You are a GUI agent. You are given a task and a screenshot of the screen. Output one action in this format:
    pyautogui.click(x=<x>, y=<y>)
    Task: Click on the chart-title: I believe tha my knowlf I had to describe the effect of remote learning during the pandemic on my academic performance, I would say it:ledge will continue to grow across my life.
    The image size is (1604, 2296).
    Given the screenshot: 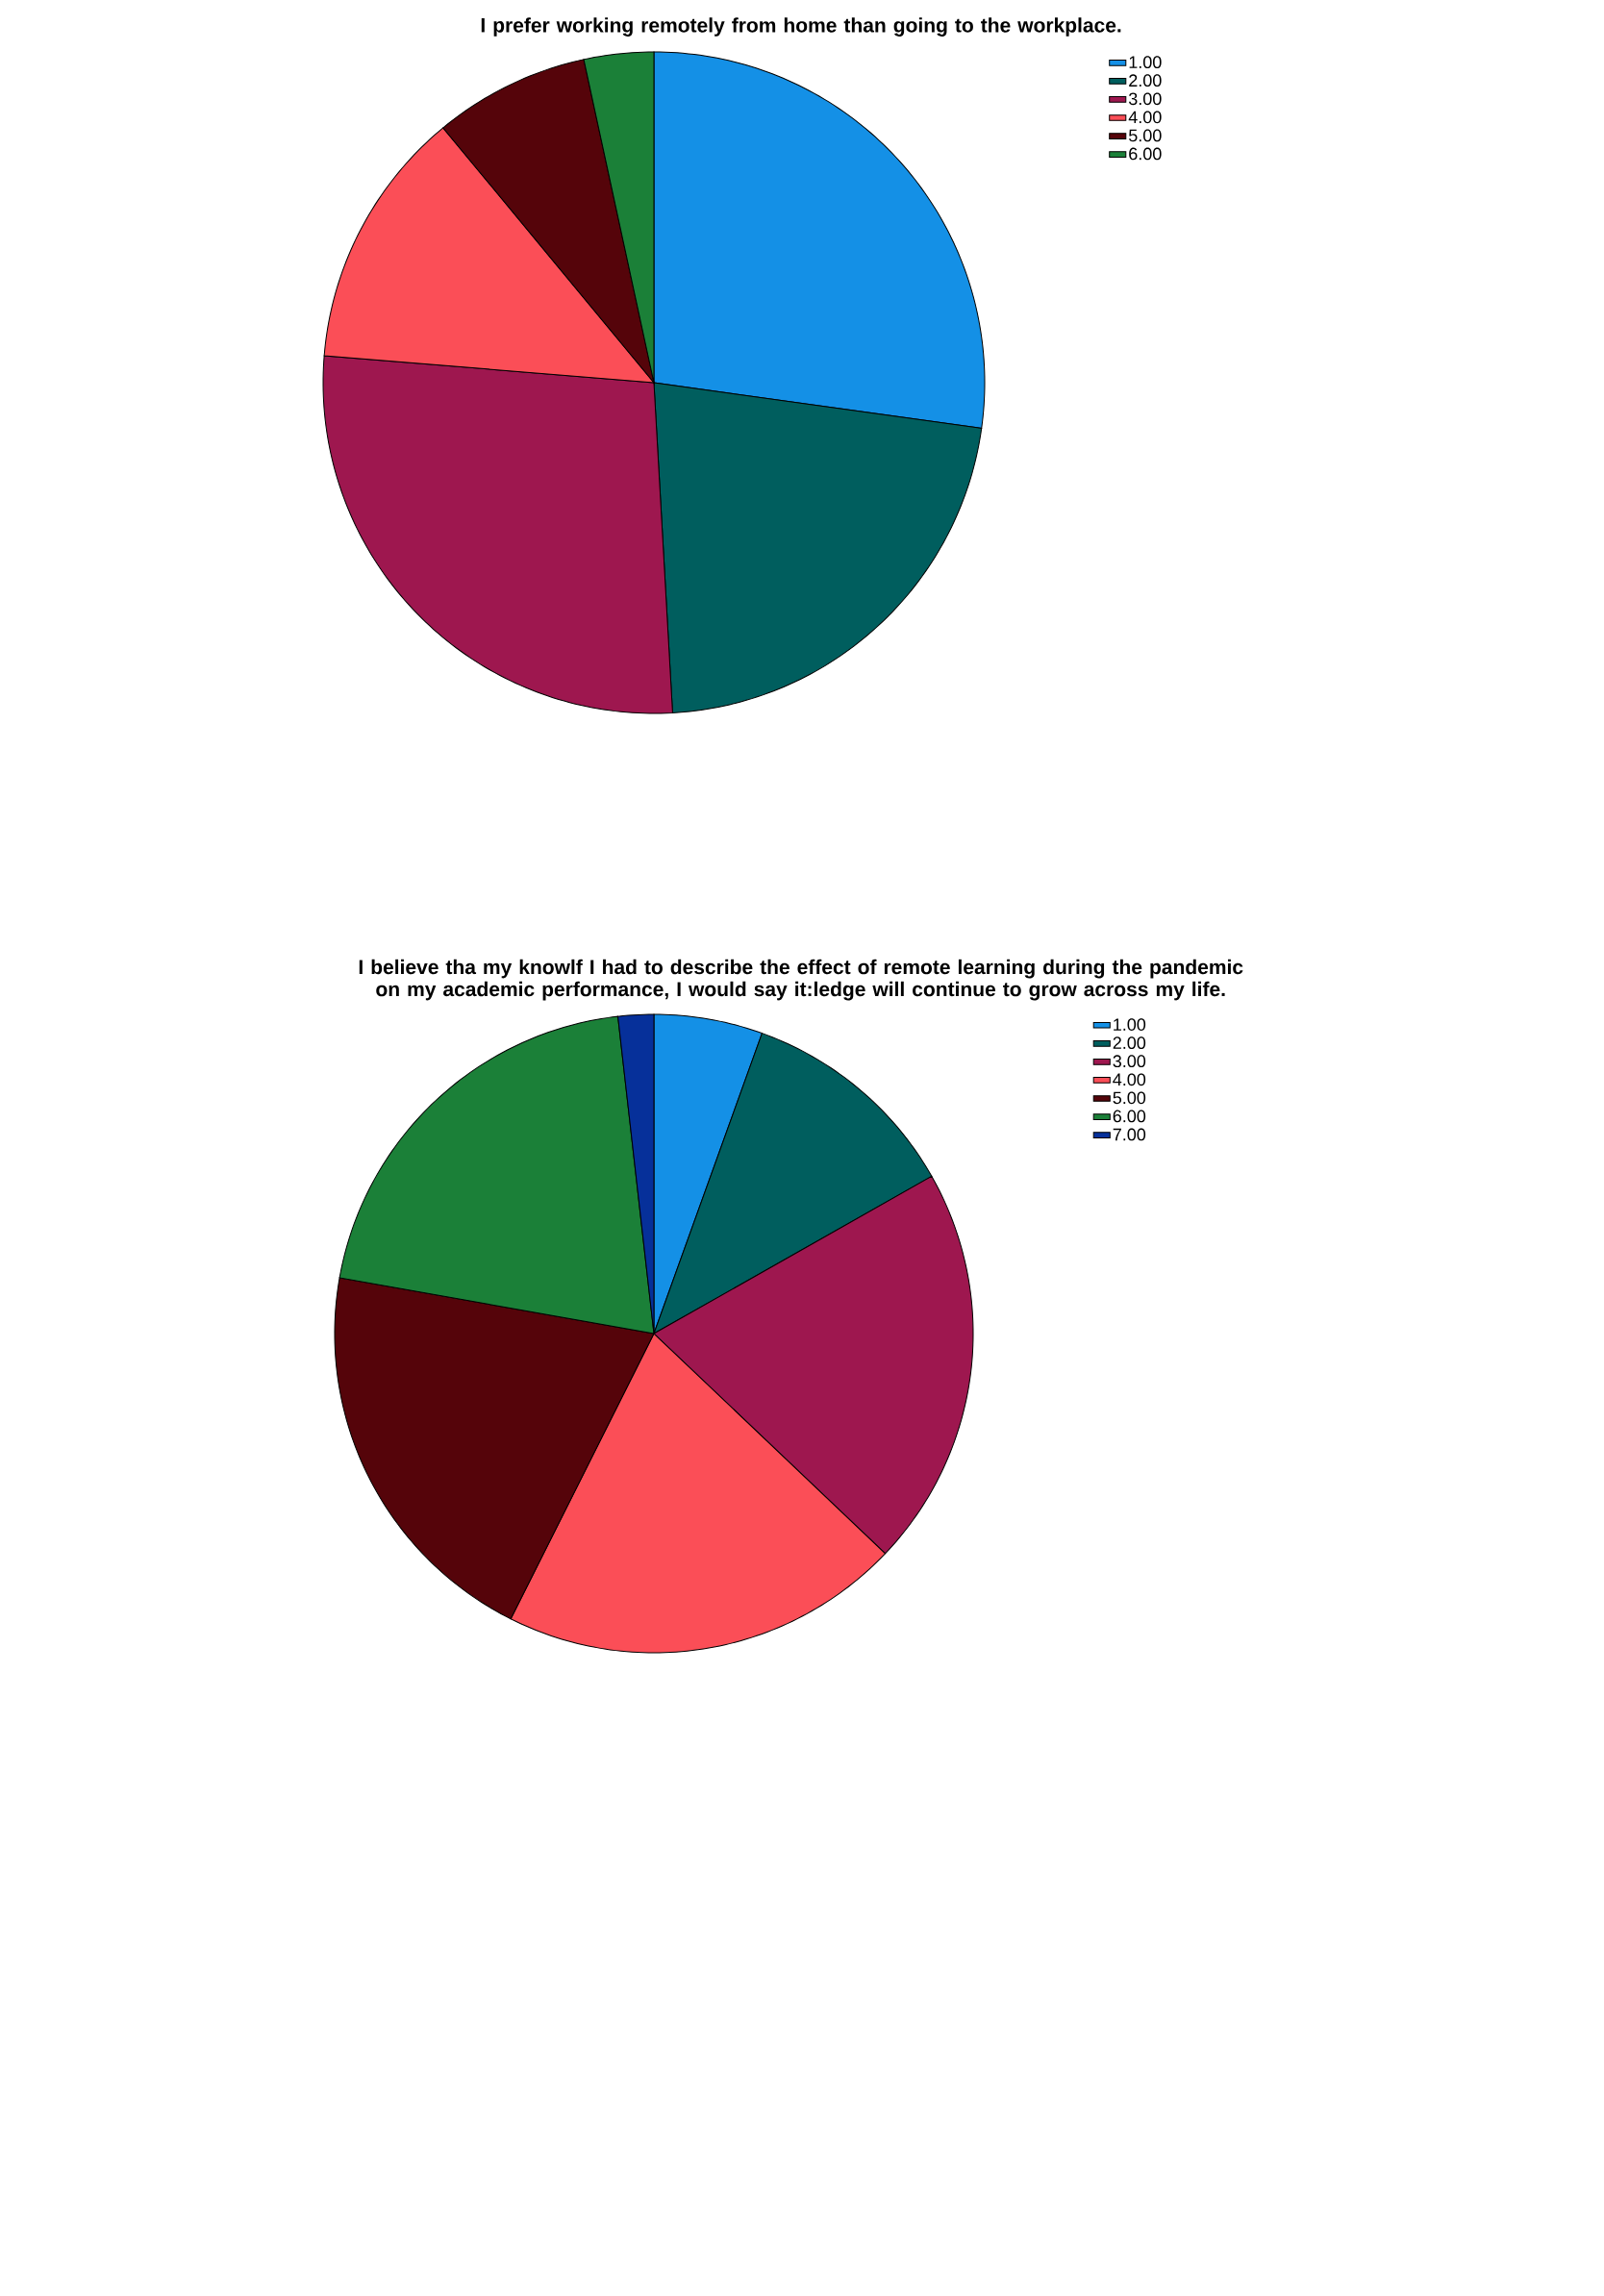 What is the action you would take?
    pyautogui.click(x=801, y=980)
    